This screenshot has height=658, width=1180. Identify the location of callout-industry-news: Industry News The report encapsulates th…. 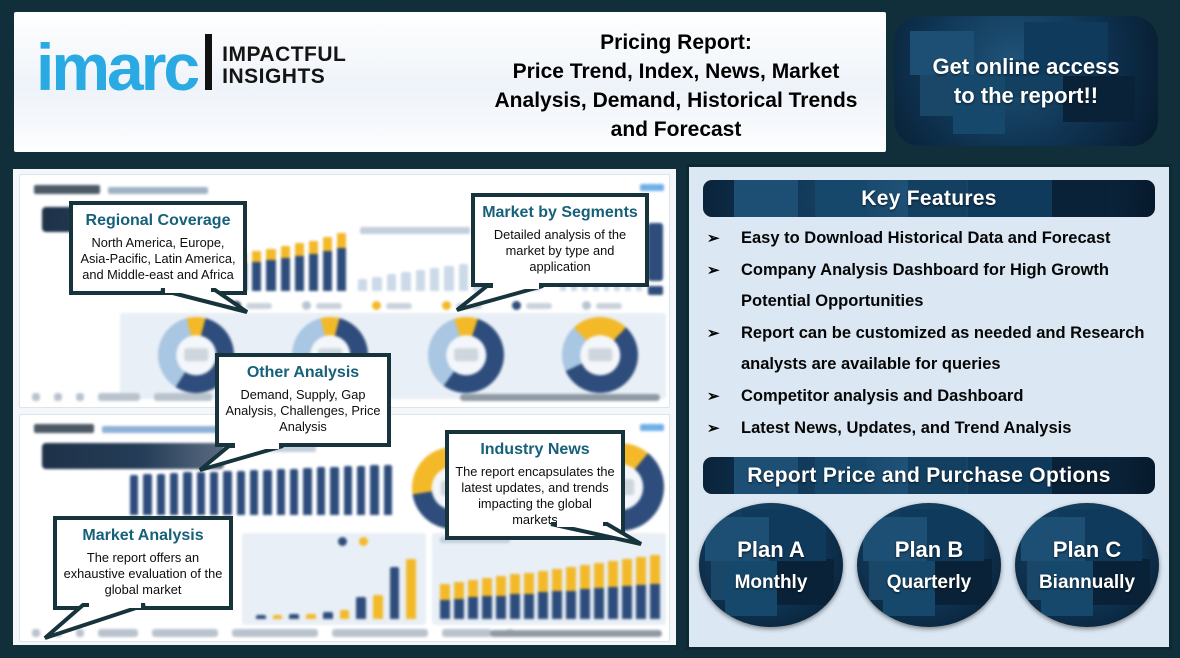
(535, 485).